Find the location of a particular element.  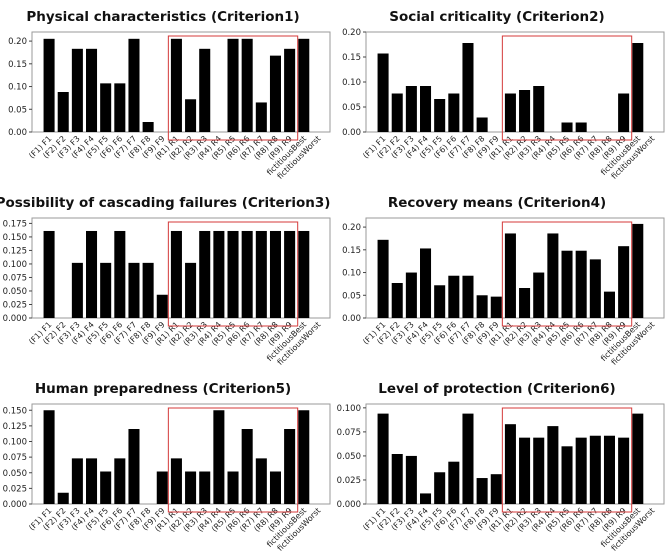

y-tick-label: 0.175 is located at coordinates (15, 224).